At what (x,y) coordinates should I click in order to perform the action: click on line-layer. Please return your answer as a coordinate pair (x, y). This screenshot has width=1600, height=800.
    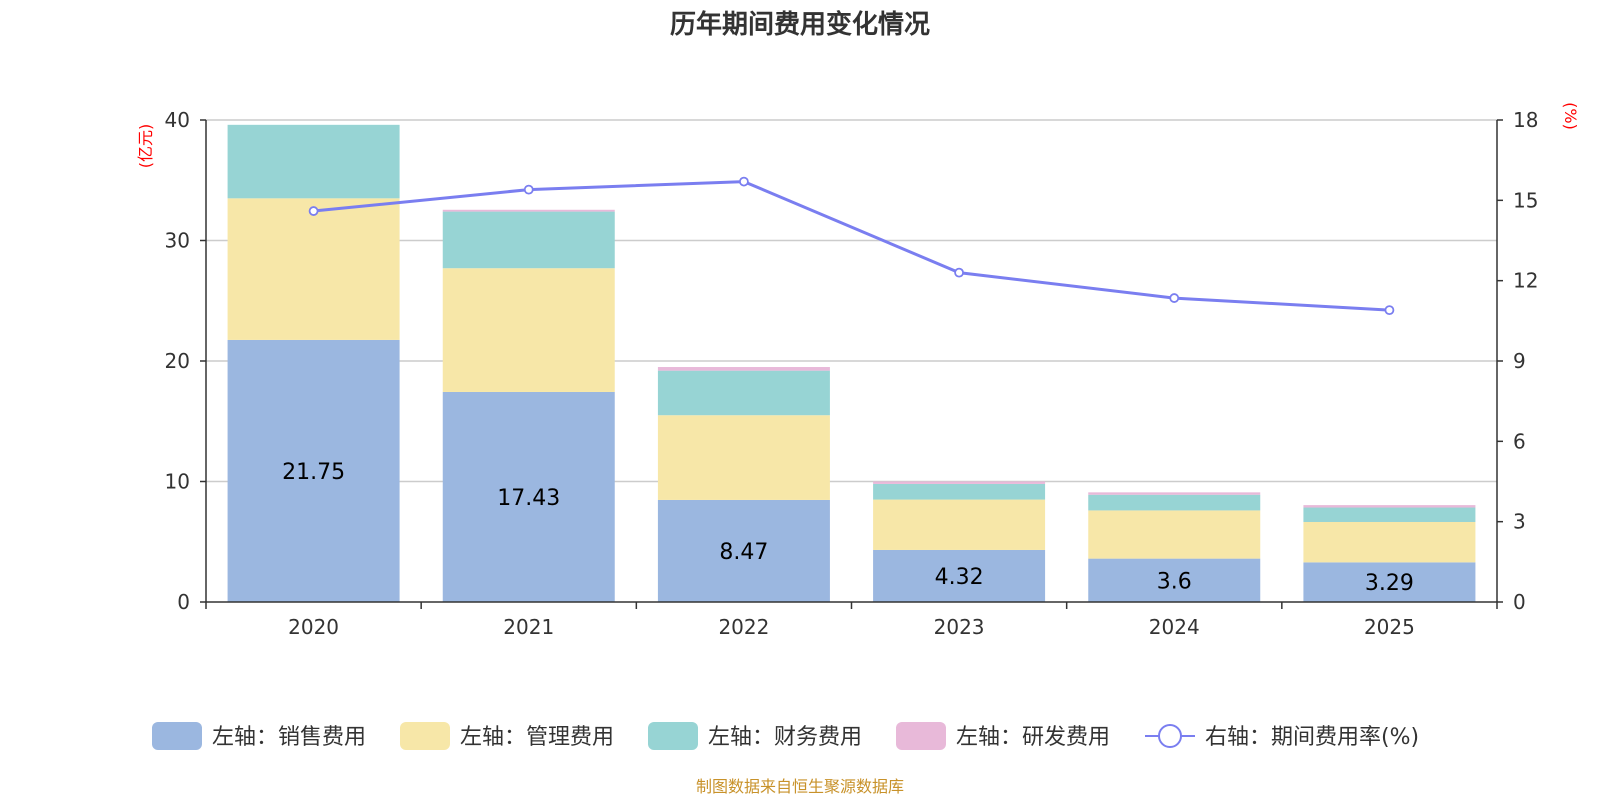
    Looking at the image, I should click on (851, 246).